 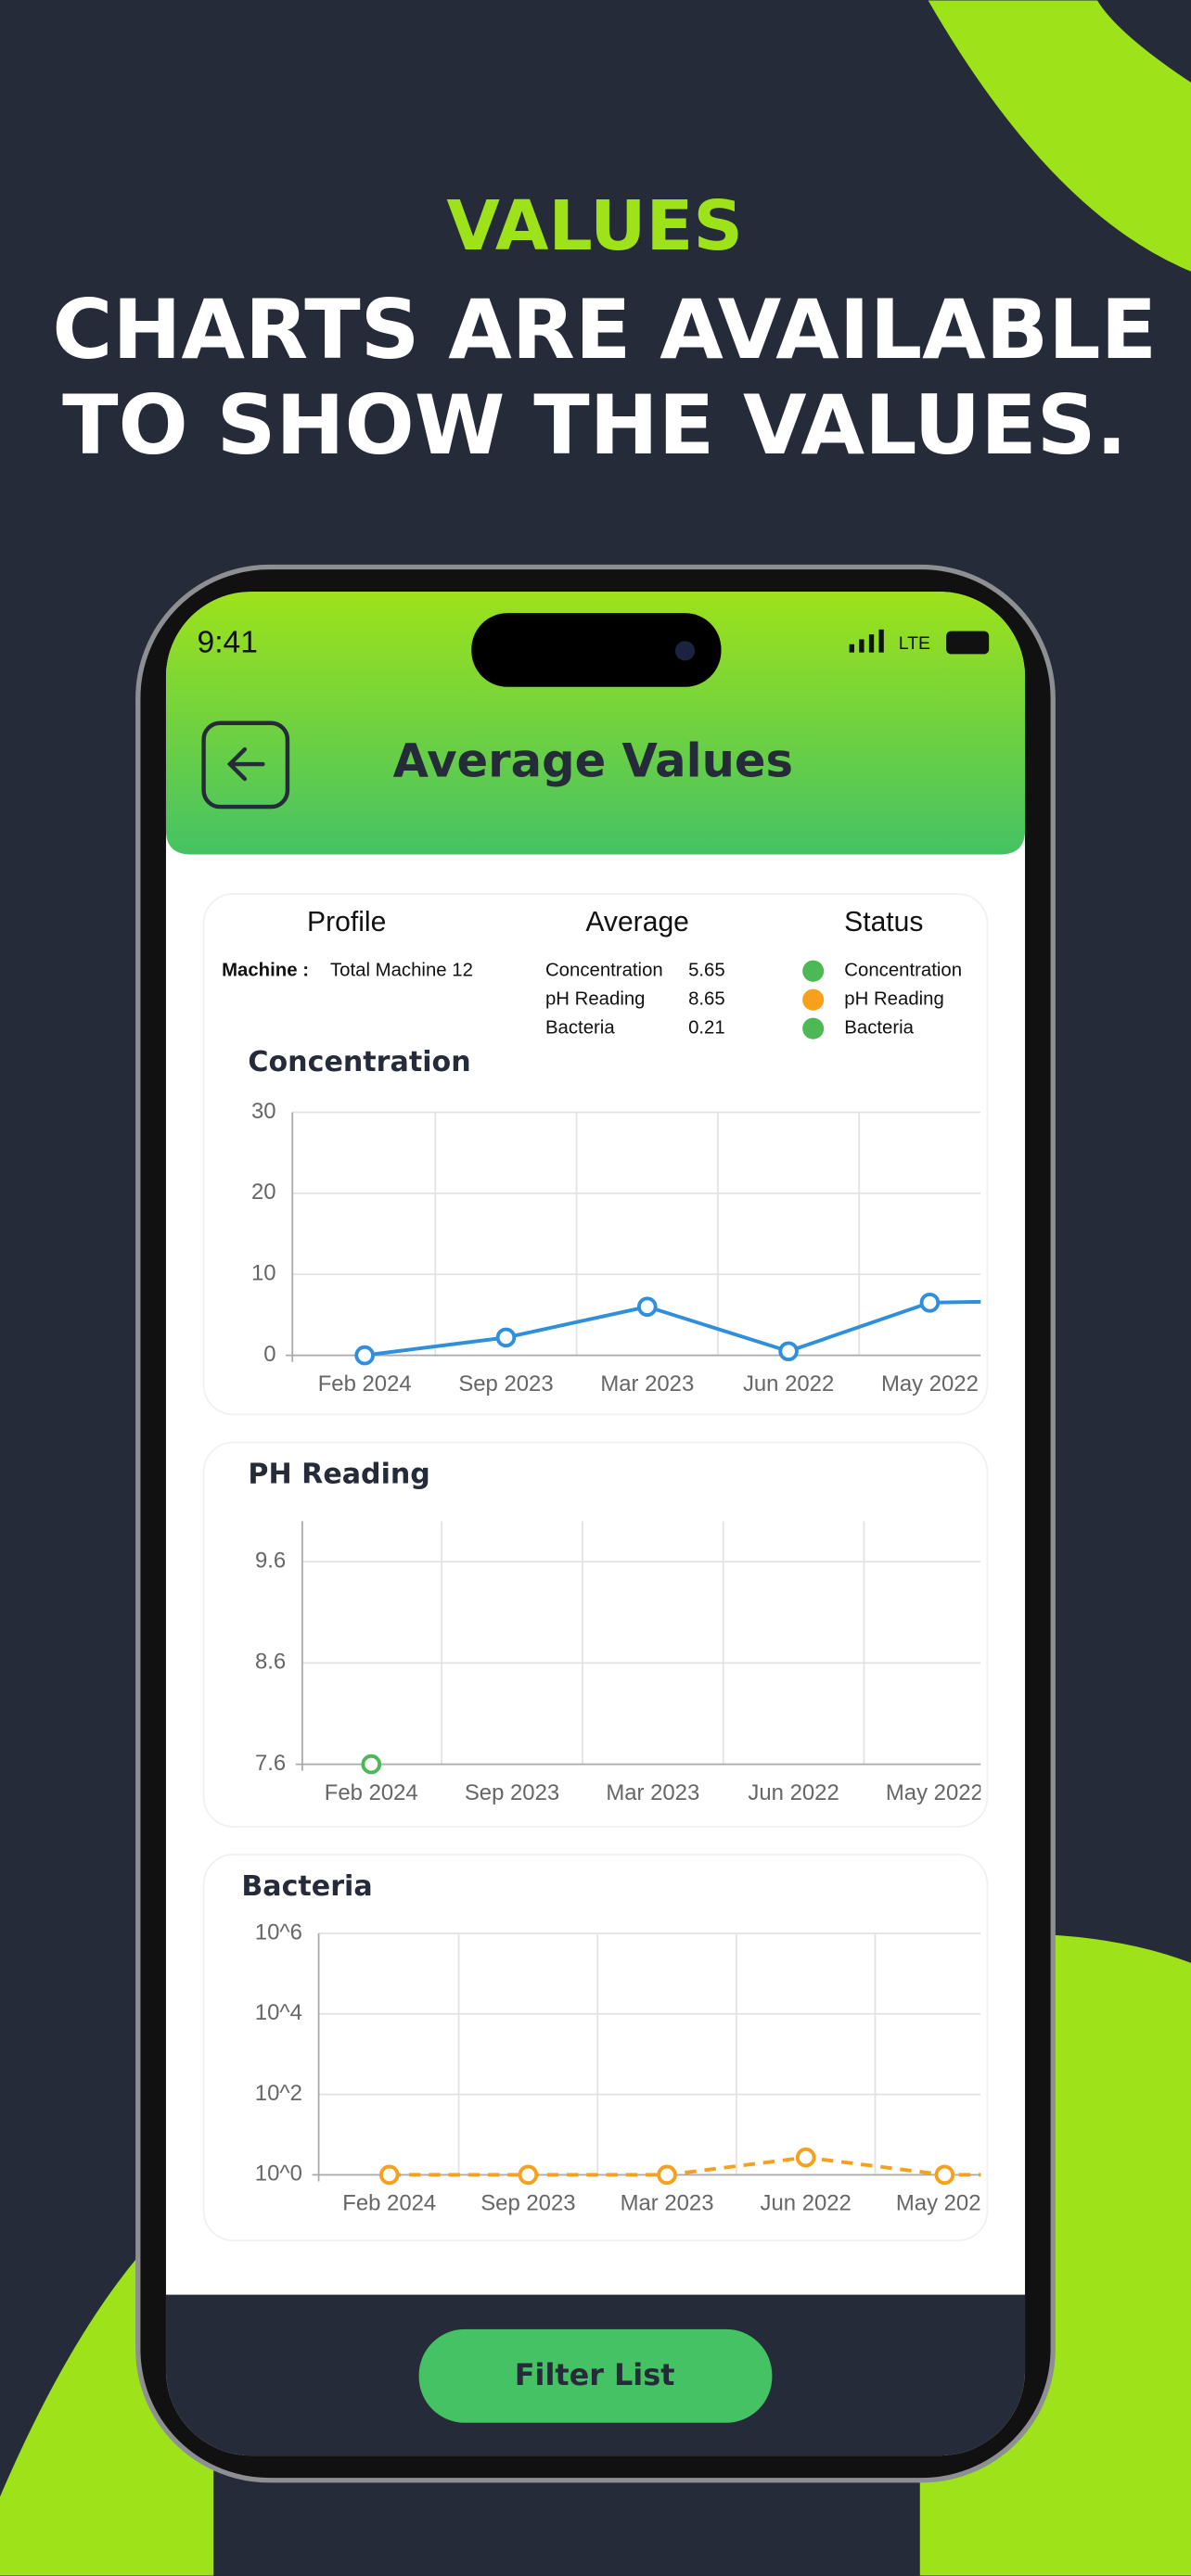 What do you see at coordinates (706, 971) in the screenshot?
I see `average-value: 5.65` at bounding box center [706, 971].